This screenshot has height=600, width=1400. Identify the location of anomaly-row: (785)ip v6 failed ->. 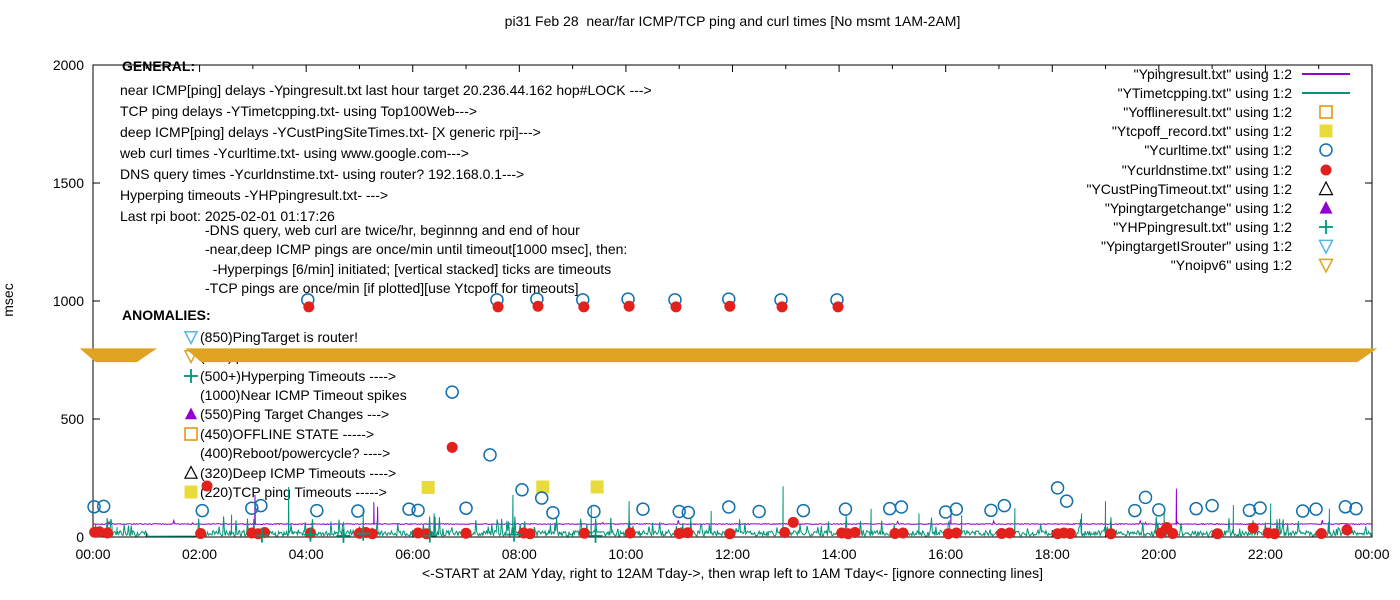
(295, 355).